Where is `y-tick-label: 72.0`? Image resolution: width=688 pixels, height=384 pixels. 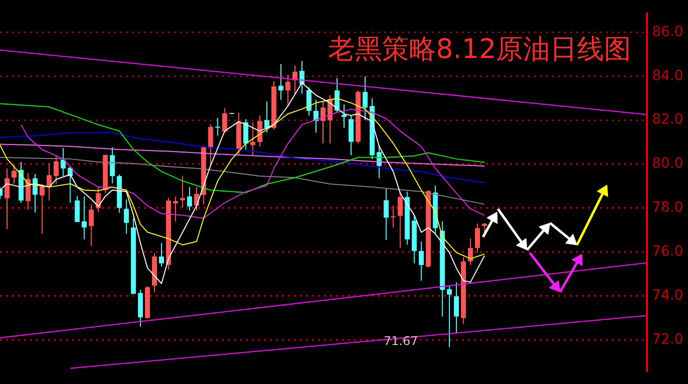 y-tick-label: 72.0 is located at coordinates (668, 339).